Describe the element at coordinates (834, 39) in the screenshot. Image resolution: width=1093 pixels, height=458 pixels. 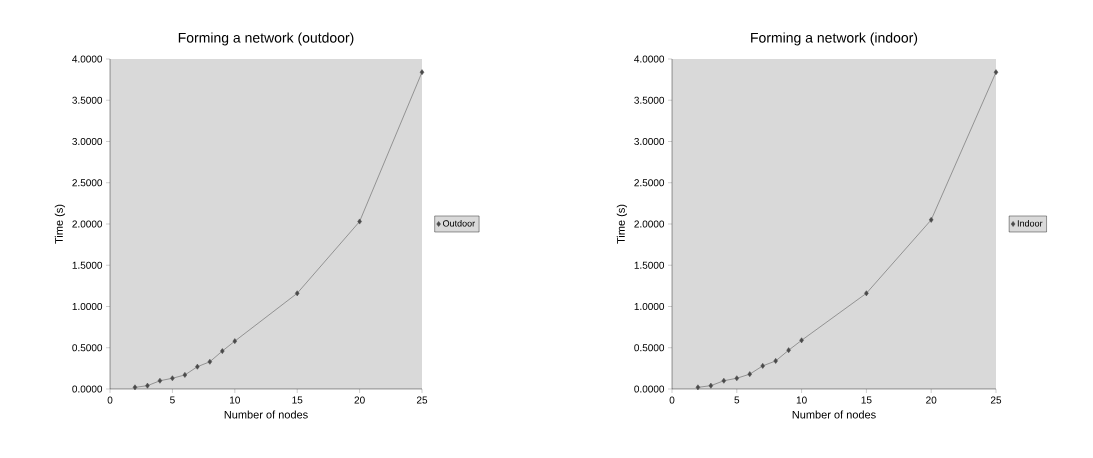
I see `chart-title: Forming a network (indoor)` at that location.